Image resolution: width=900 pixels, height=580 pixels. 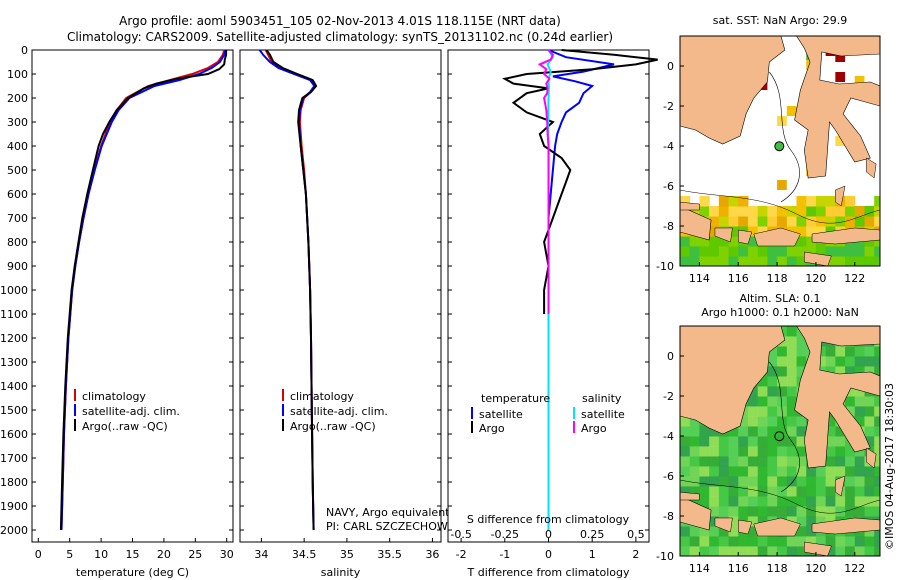 I want to click on legend-label-argo: Argo(..raw -QC), so click(x=125, y=426).